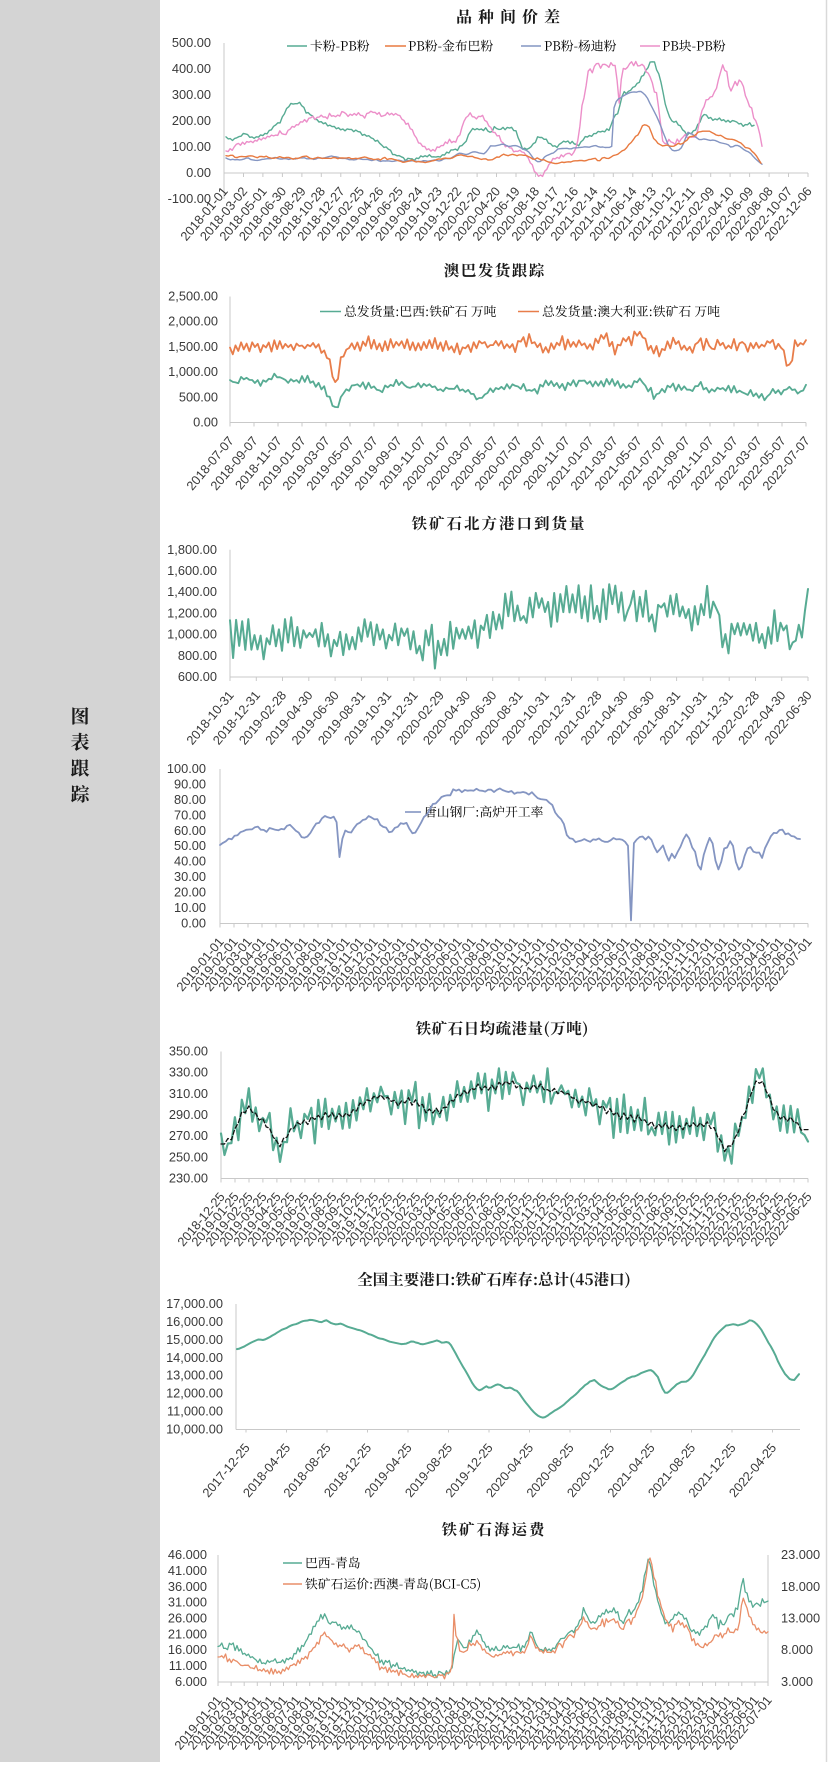 This screenshot has height=1767, width=838. What do you see at coordinates (190, 784) in the screenshot?
I see `svg-text: 90.00` at bounding box center [190, 784].